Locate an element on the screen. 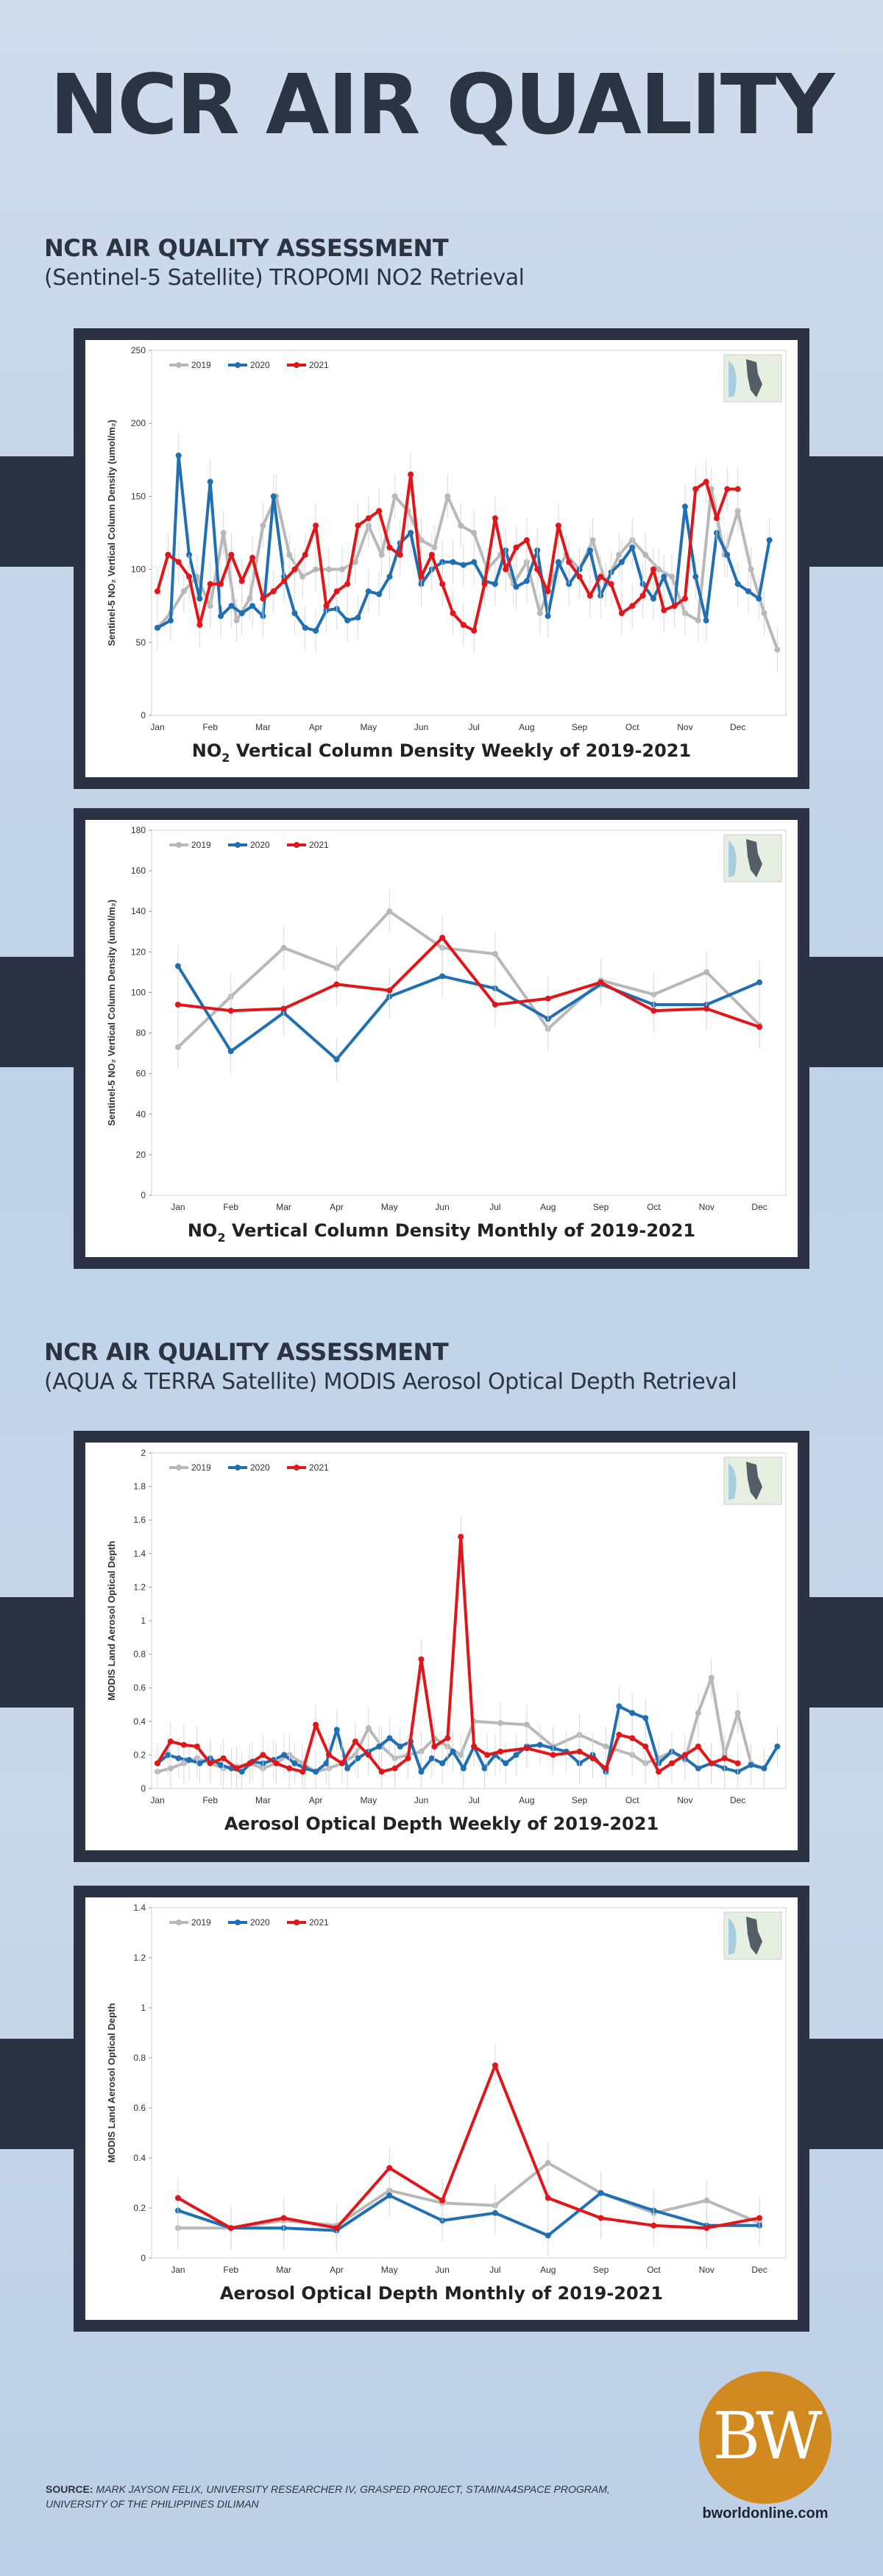 The image size is (883, 2576). x-tick-label: Jul is located at coordinates (474, 1800).